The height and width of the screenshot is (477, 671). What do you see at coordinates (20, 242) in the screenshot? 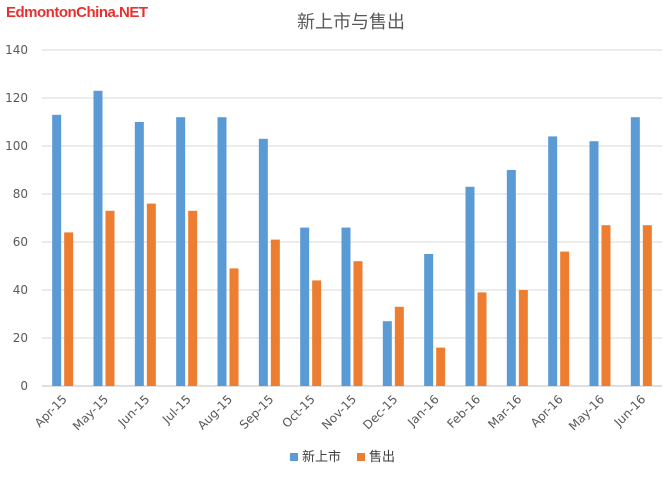
I see `y-tick-label: 60` at bounding box center [20, 242].